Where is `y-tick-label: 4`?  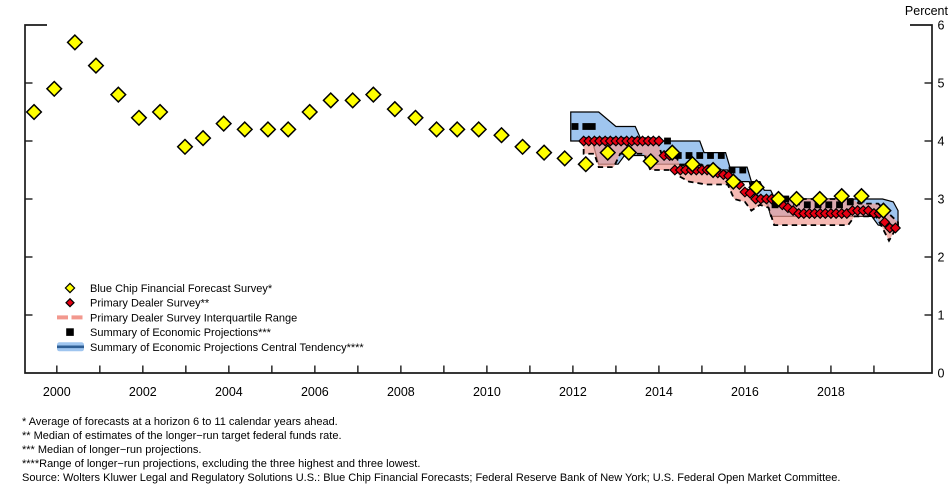
y-tick-label: 4 is located at coordinates (941, 141).